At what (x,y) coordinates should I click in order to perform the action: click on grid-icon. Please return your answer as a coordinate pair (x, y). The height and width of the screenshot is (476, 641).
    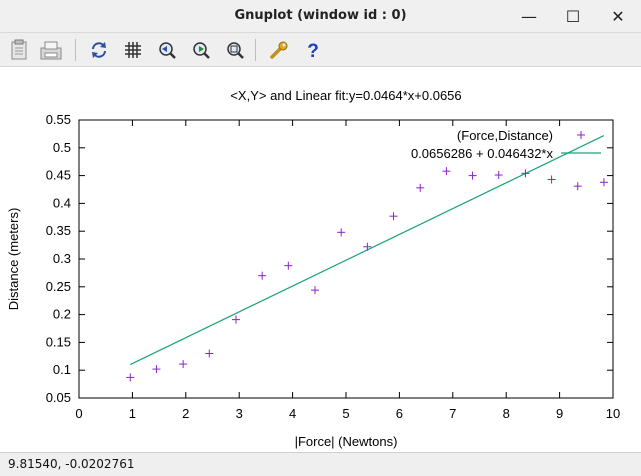
    Looking at the image, I should click on (133, 50).